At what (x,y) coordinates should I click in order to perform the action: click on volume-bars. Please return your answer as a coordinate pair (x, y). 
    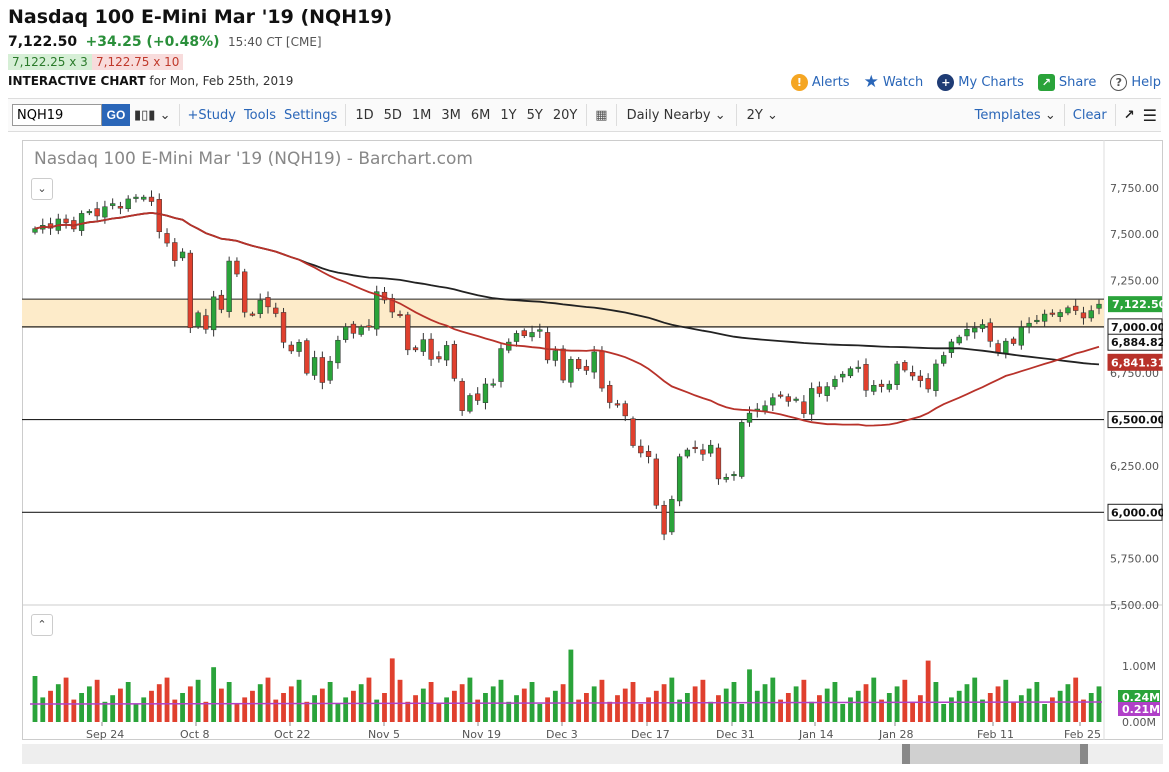
    Looking at the image, I should click on (567, 685).